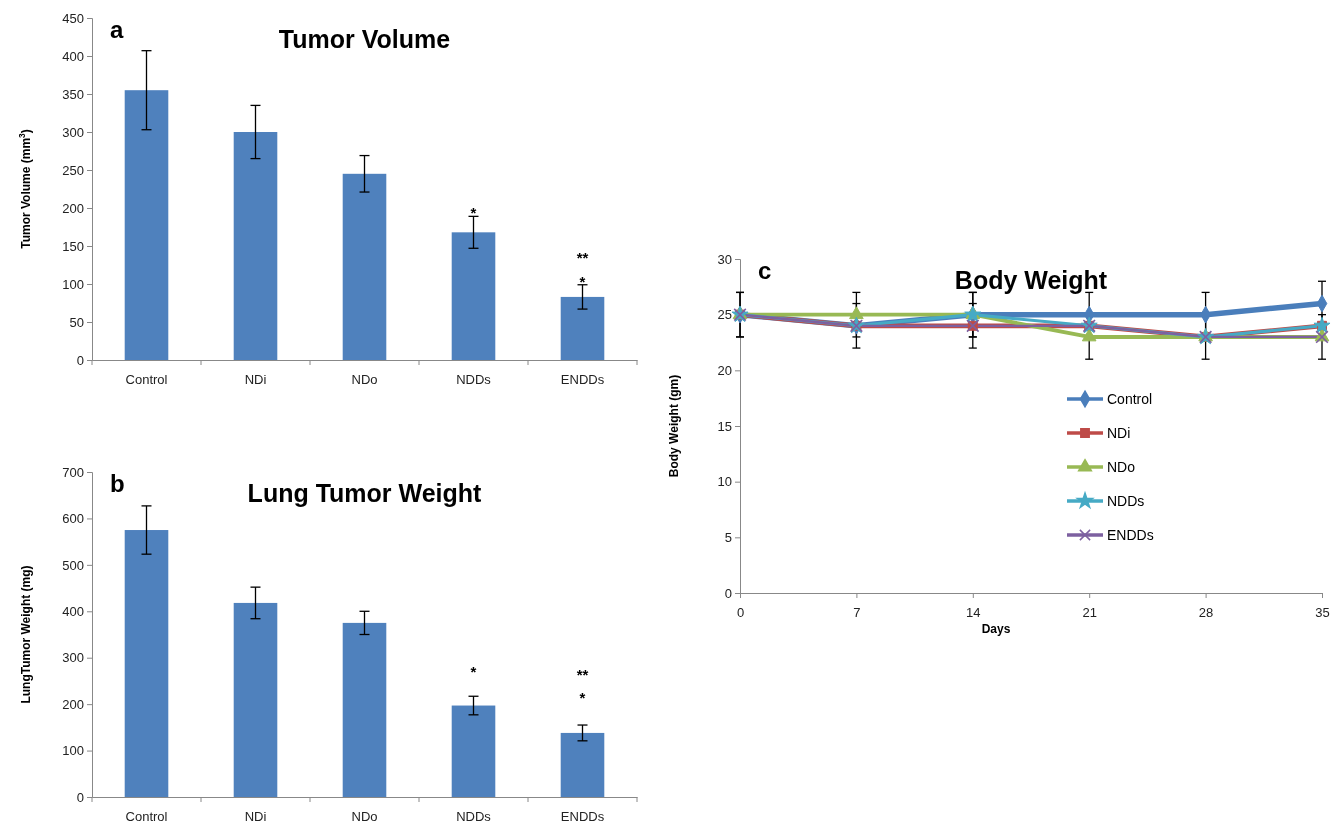 Image resolution: width=1336 pixels, height=834 pixels. I want to click on annotation: c, so click(765, 270).